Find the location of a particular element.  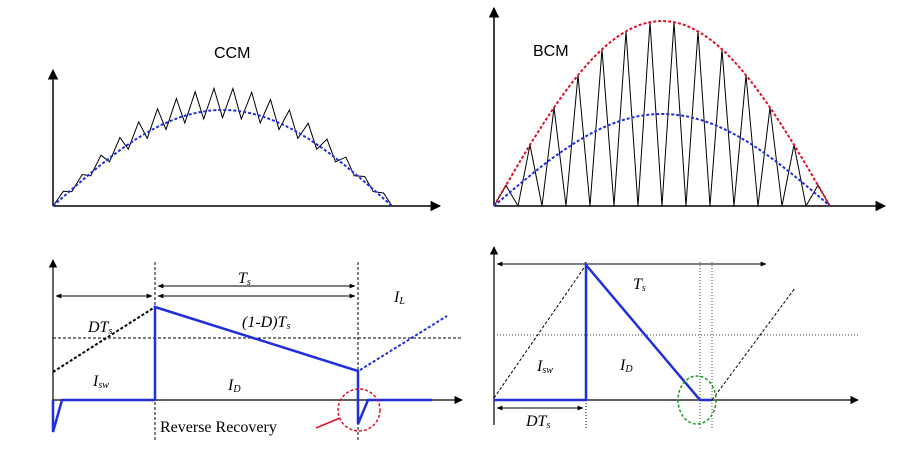

ccm-inductor-current-label: IL is located at coordinates (399, 298).